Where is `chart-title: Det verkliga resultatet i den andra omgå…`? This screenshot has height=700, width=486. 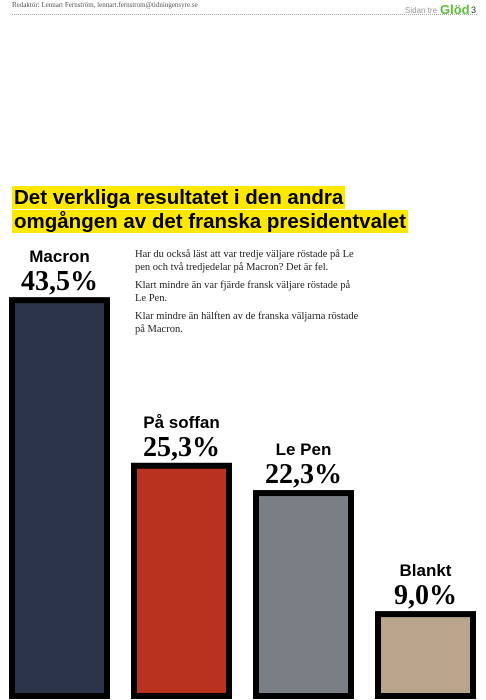 chart-title: Det verkliga resultatet i den andra omgå… is located at coordinates (210, 210).